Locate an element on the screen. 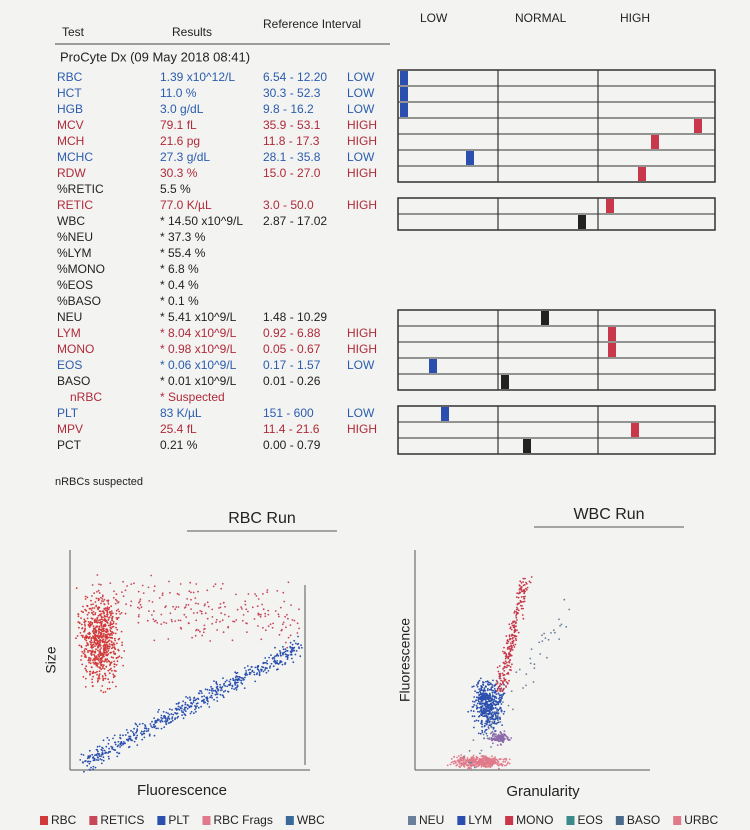 This screenshot has height=830, width=750. chart-title: RBC Run is located at coordinates (262, 518).